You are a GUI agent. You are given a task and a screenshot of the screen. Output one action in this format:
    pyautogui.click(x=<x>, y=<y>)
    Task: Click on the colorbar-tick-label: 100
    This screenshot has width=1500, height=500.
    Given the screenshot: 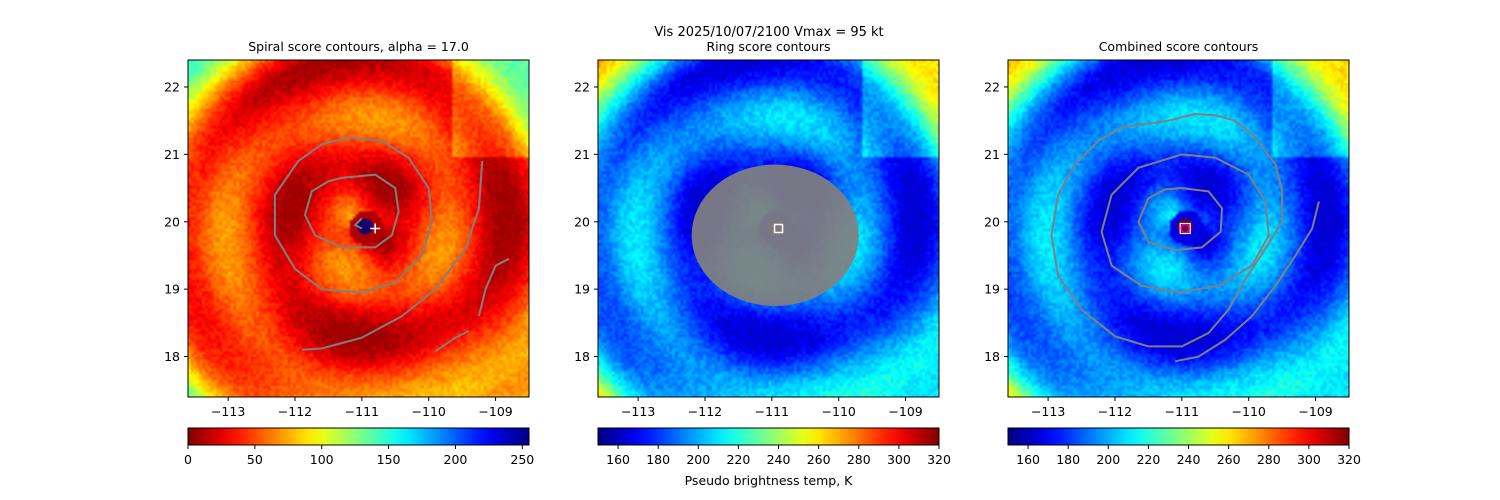 What is the action you would take?
    pyautogui.click(x=322, y=459)
    